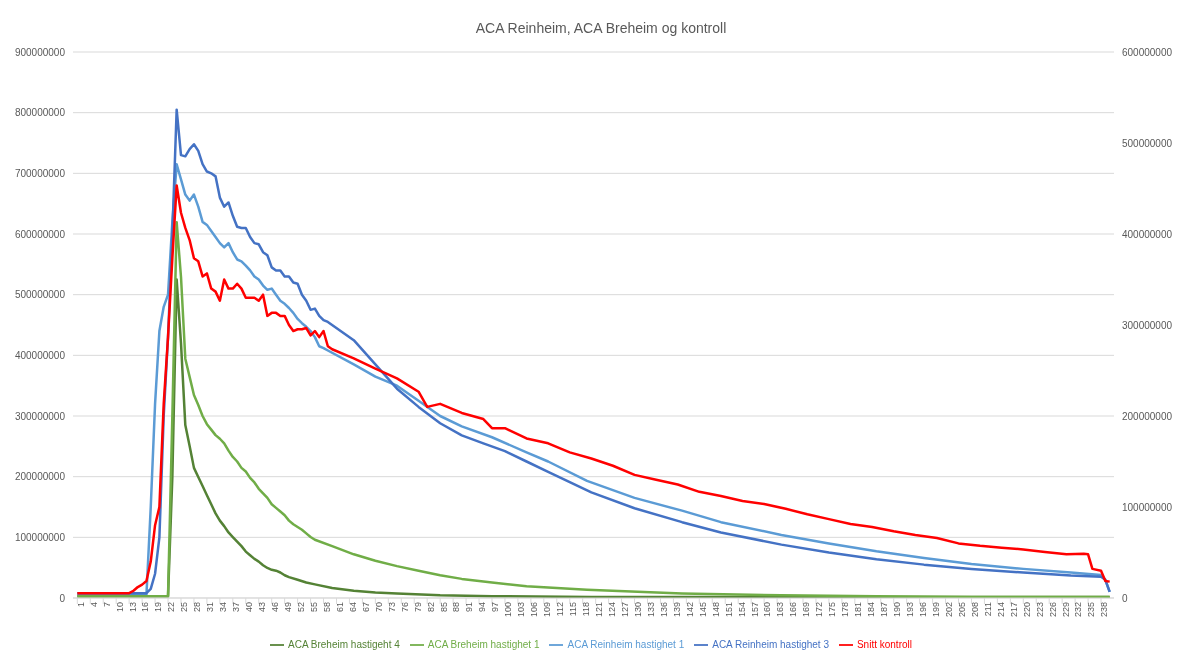  Describe the element at coordinates (184, 607) in the screenshot. I see `x-tick-label: 25` at that location.